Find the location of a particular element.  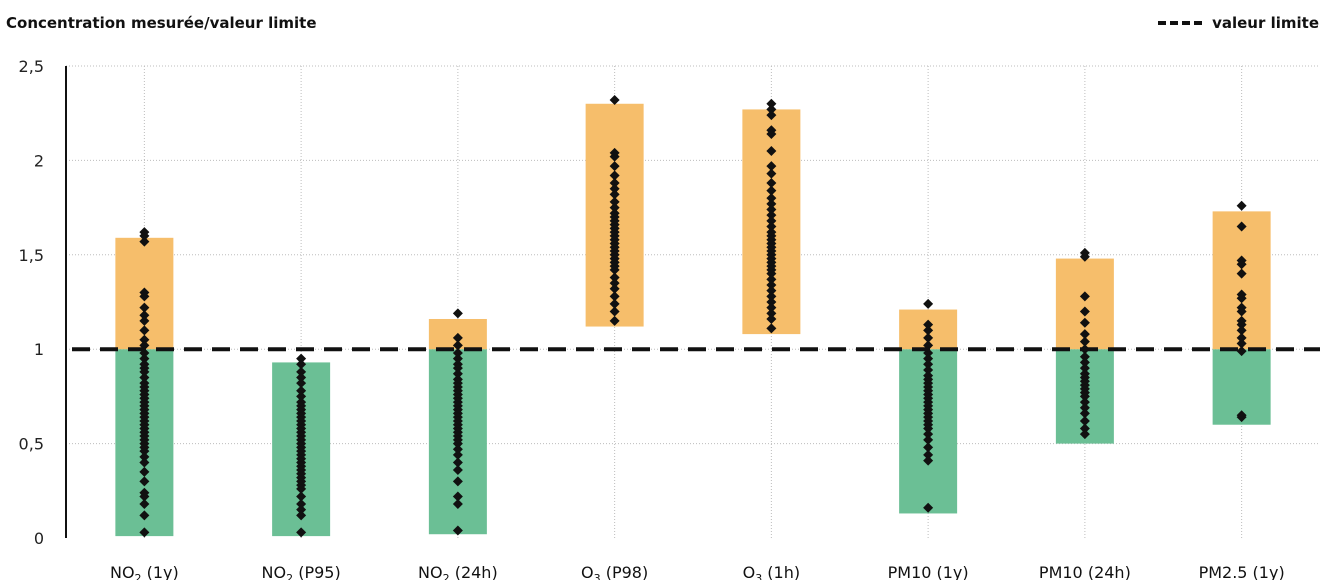

x-tick-label: NO2 (24h) is located at coordinates (458, 571).